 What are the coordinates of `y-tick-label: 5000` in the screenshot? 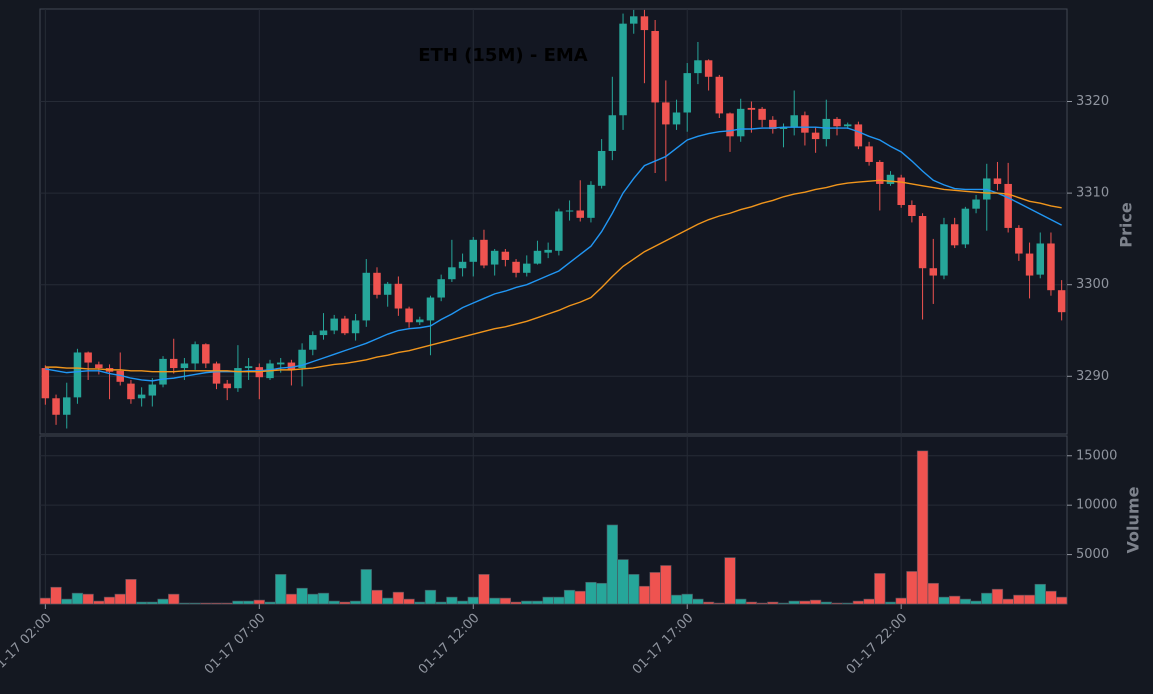 It's located at (1092, 554).